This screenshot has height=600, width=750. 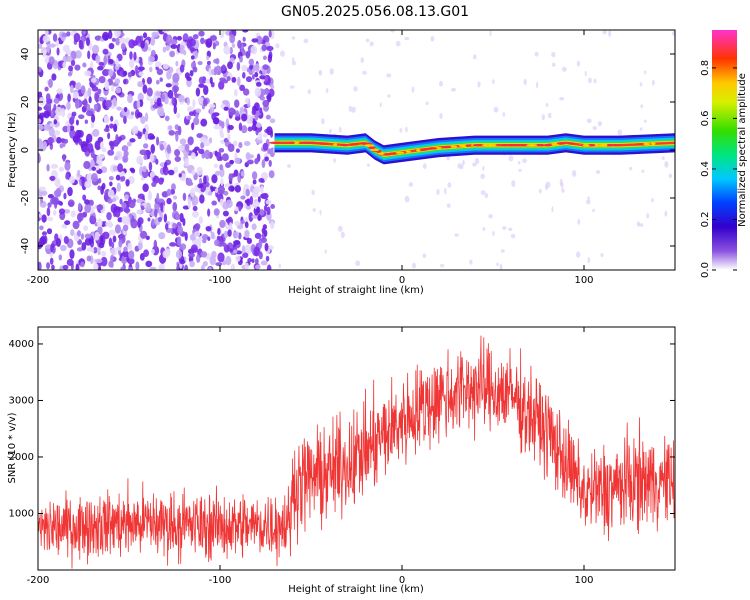 I want to click on x-tick-label: 100, so click(x=583, y=580).